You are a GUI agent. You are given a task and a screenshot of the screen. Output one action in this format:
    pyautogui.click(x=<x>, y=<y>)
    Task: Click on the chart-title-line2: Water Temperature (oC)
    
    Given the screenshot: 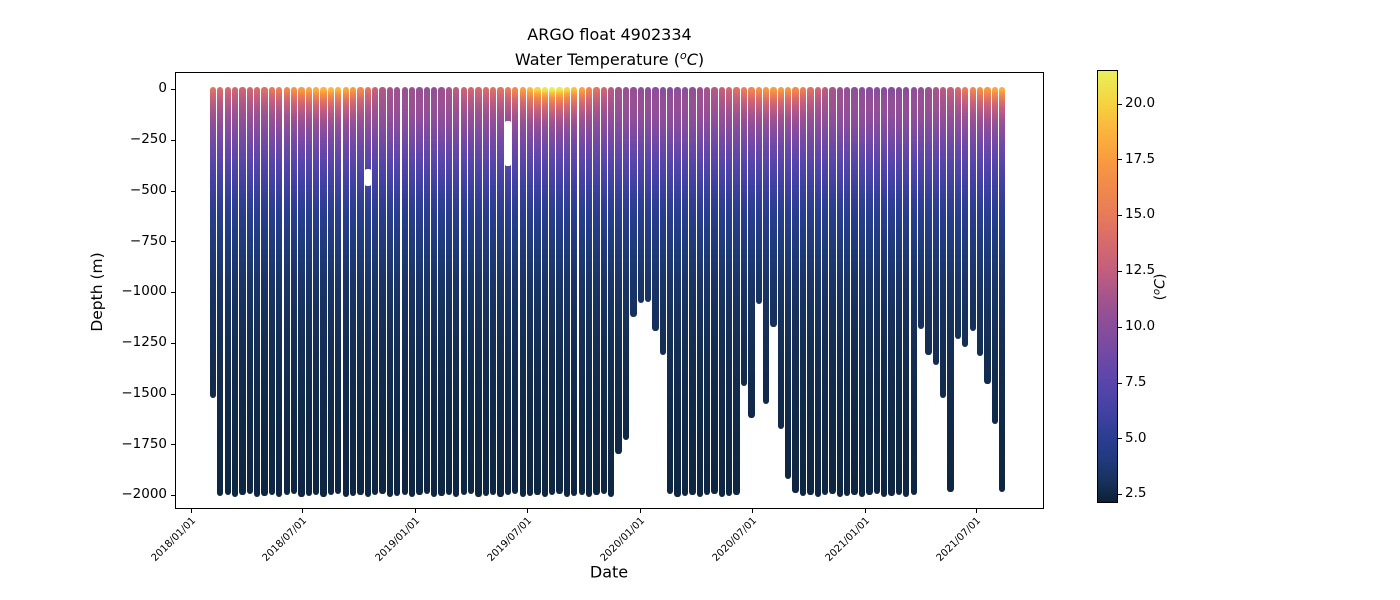 What is the action you would take?
    pyautogui.click(x=609, y=59)
    